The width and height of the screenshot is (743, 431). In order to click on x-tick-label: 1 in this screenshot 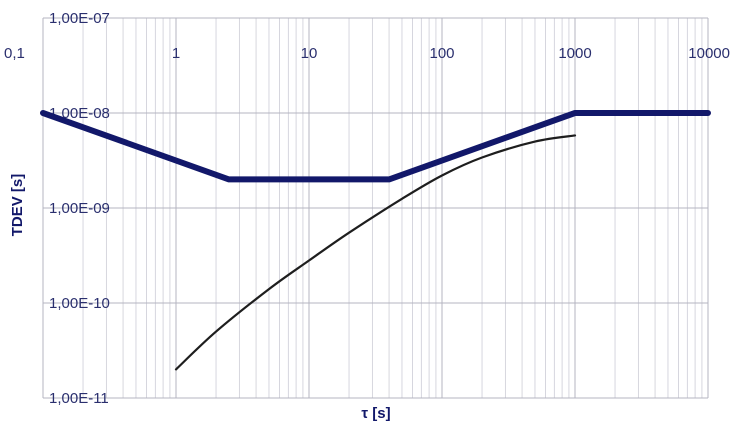, I will do `click(176, 53)`.